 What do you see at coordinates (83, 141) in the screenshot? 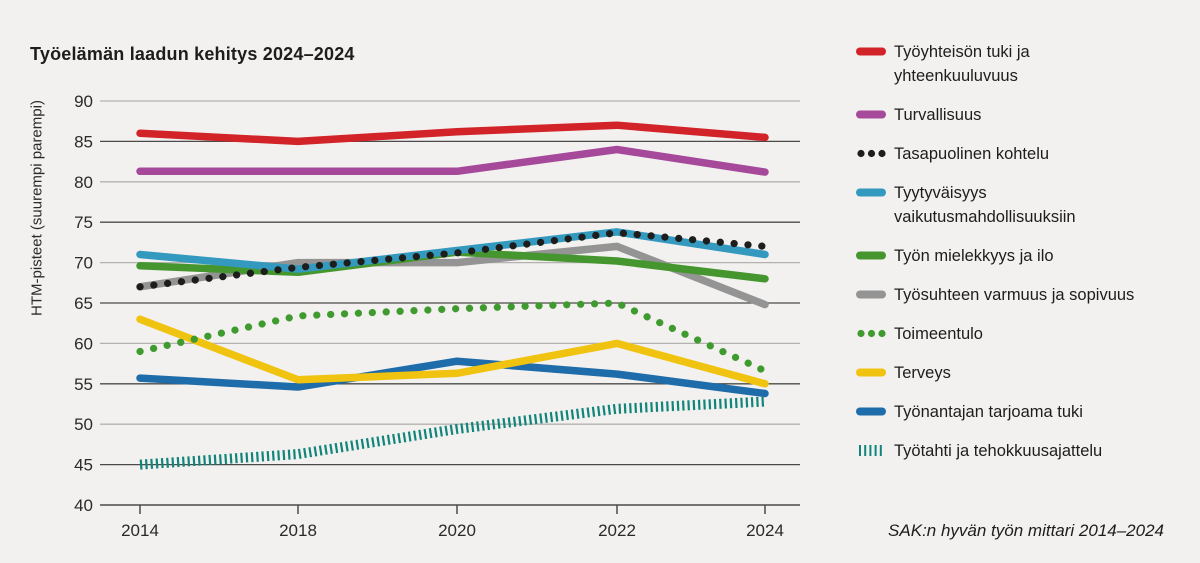
I see `y-tick-label: 85` at bounding box center [83, 141].